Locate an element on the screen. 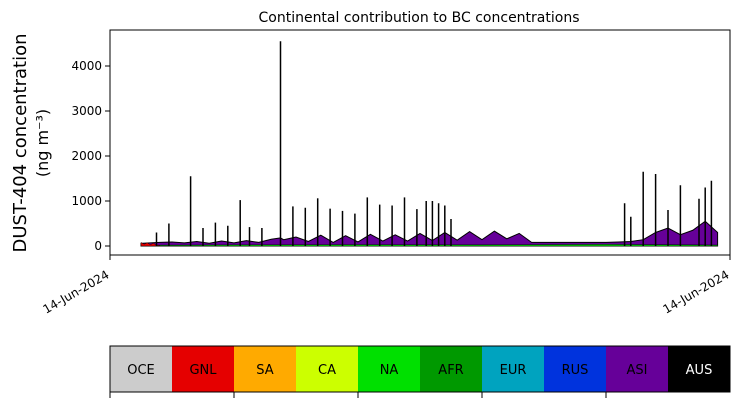  legend-label-eur: EUR is located at coordinates (513, 370).